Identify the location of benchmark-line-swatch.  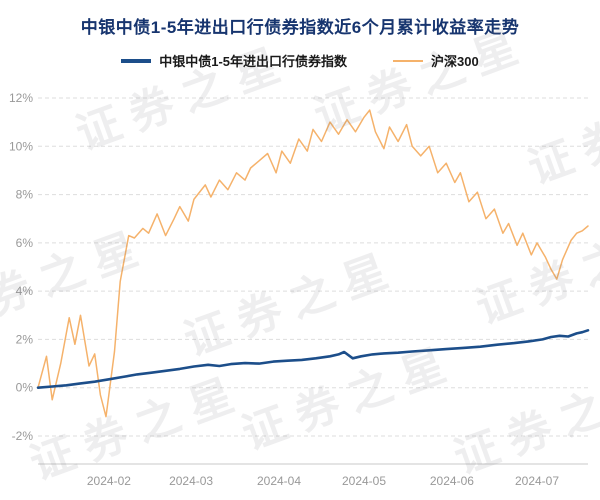
(408, 60).